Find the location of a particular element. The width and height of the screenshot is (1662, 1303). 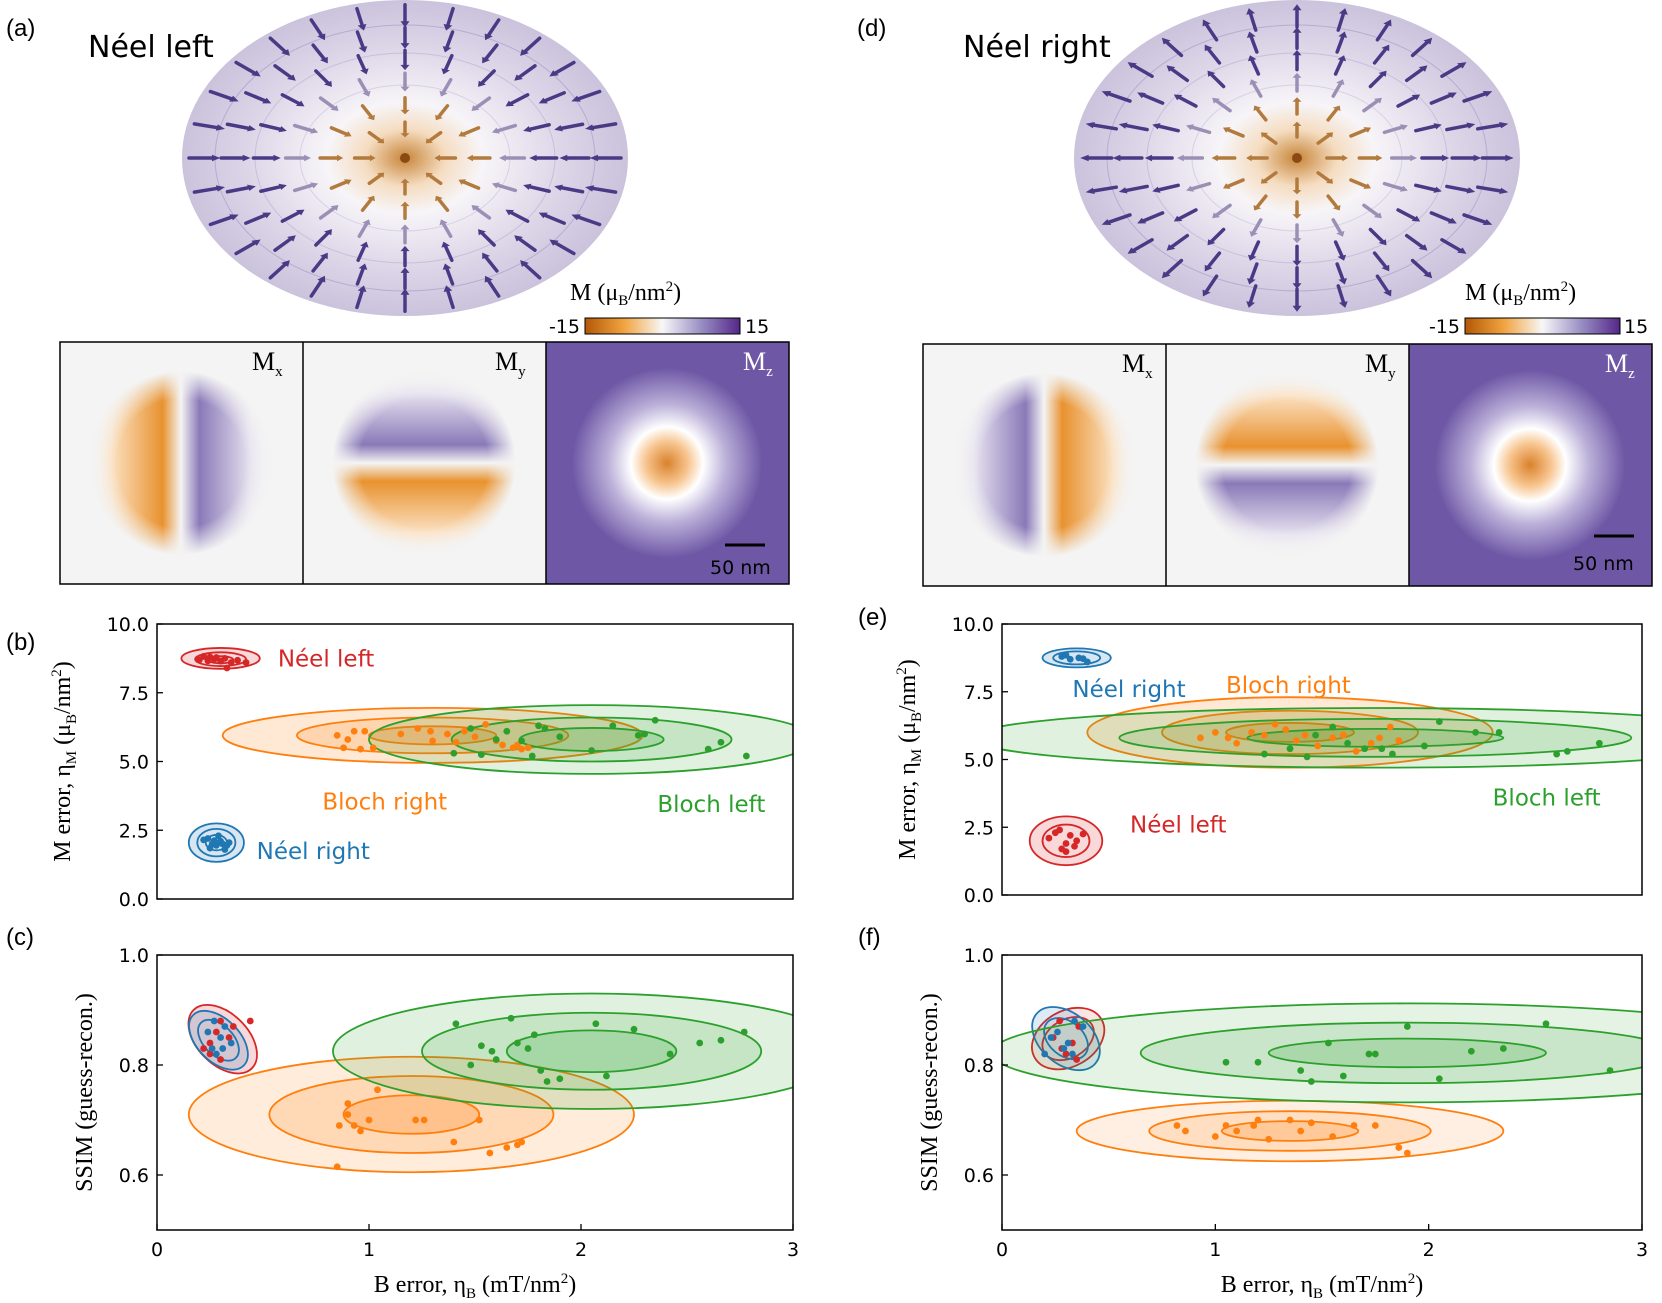

panel-letter: (f) is located at coordinates (869, 937).